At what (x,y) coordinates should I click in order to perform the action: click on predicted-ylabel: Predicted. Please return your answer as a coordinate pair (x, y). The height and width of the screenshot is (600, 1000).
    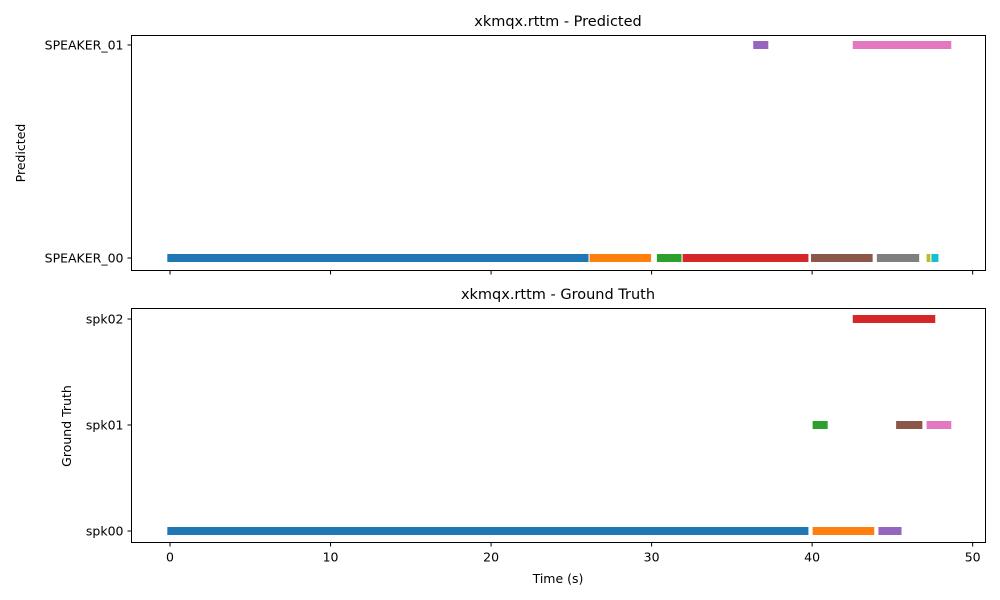
    Looking at the image, I should click on (20, 153).